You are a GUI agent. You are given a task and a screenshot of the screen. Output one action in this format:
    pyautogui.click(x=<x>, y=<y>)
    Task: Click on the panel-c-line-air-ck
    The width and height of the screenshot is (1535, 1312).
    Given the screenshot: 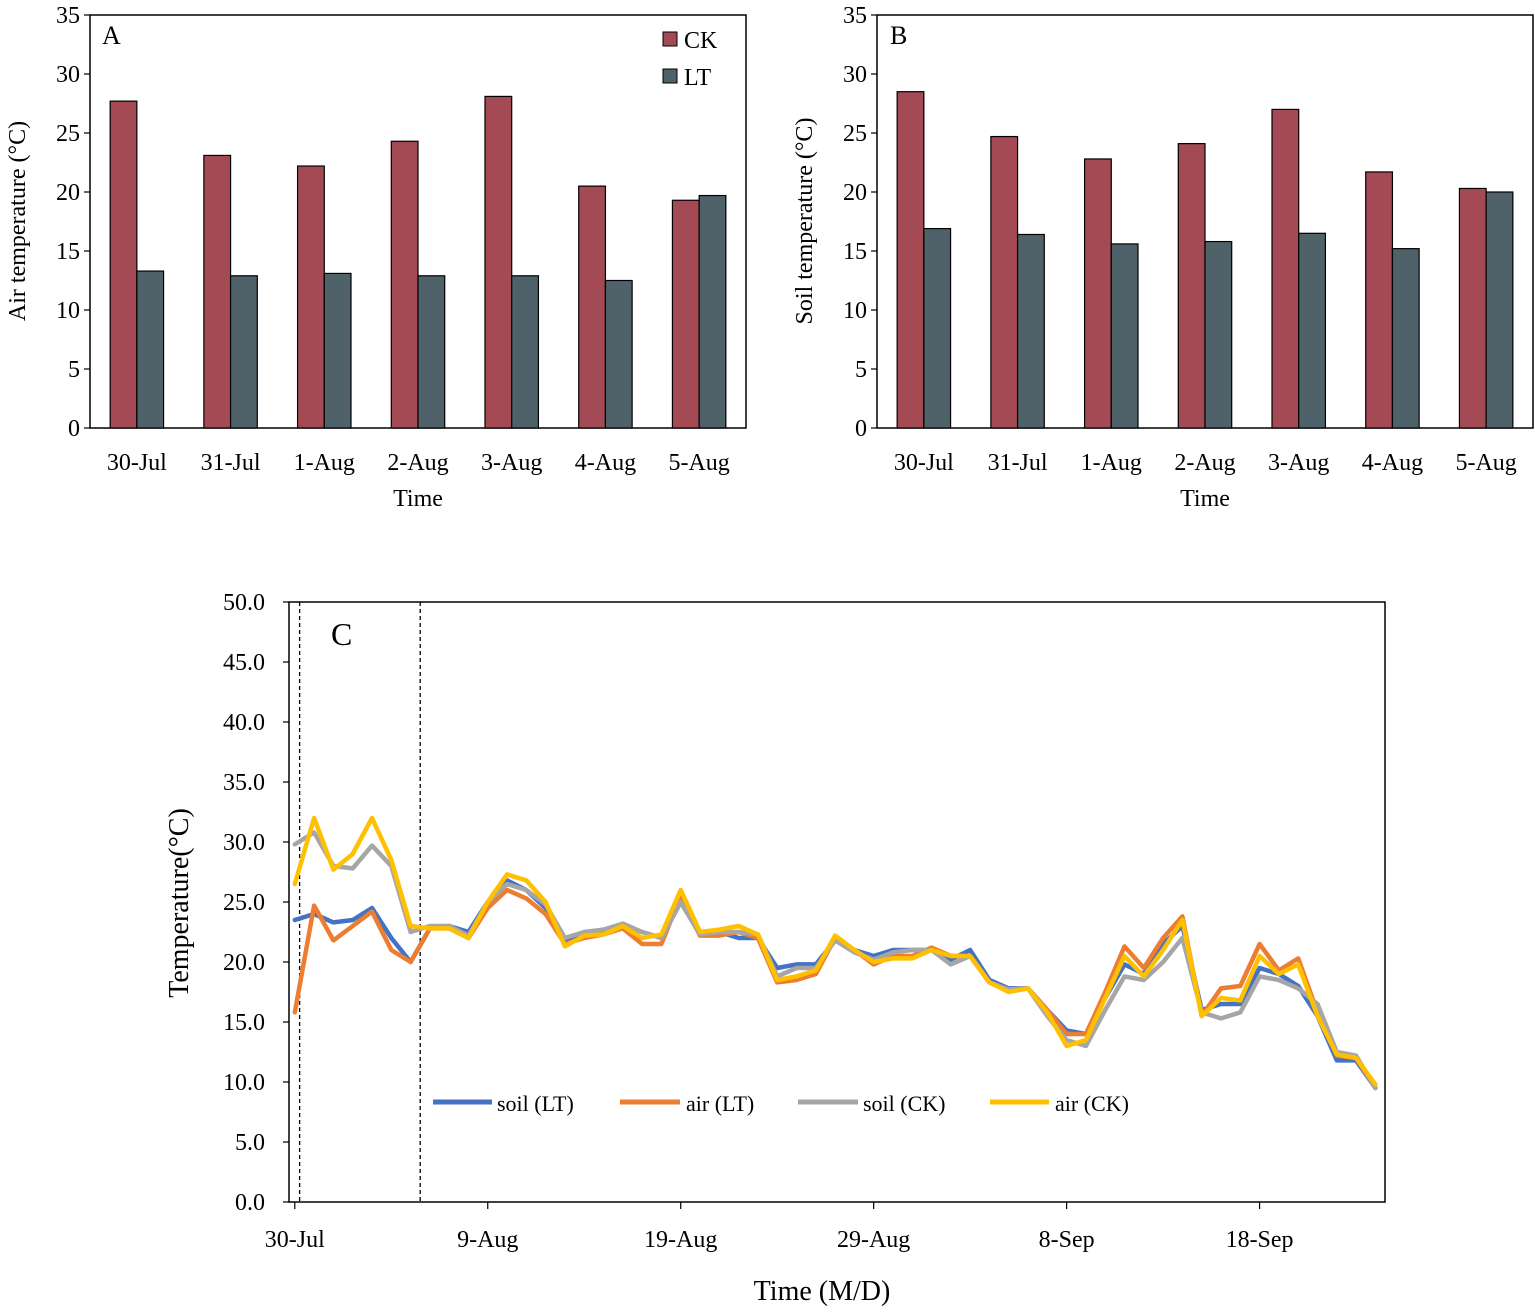 What is the action you would take?
    pyautogui.click(x=835, y=951)
    